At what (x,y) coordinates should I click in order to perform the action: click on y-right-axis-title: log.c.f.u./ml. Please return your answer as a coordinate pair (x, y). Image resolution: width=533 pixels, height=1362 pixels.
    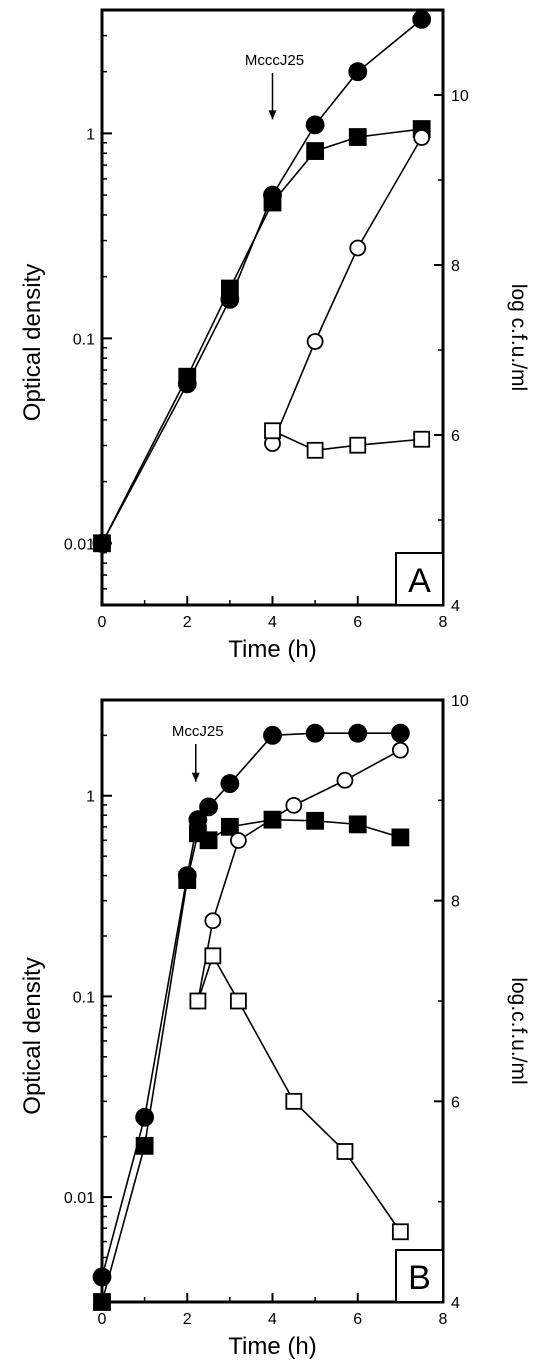
    Looking at the image, I should click on (518, 1030).